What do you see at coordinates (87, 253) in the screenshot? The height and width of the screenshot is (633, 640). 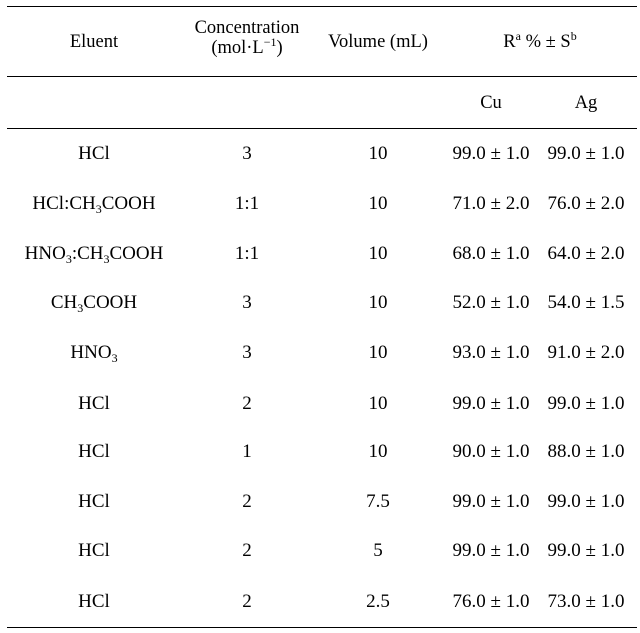 I see `formula-text: :CH` at bounding box center [87, 253].